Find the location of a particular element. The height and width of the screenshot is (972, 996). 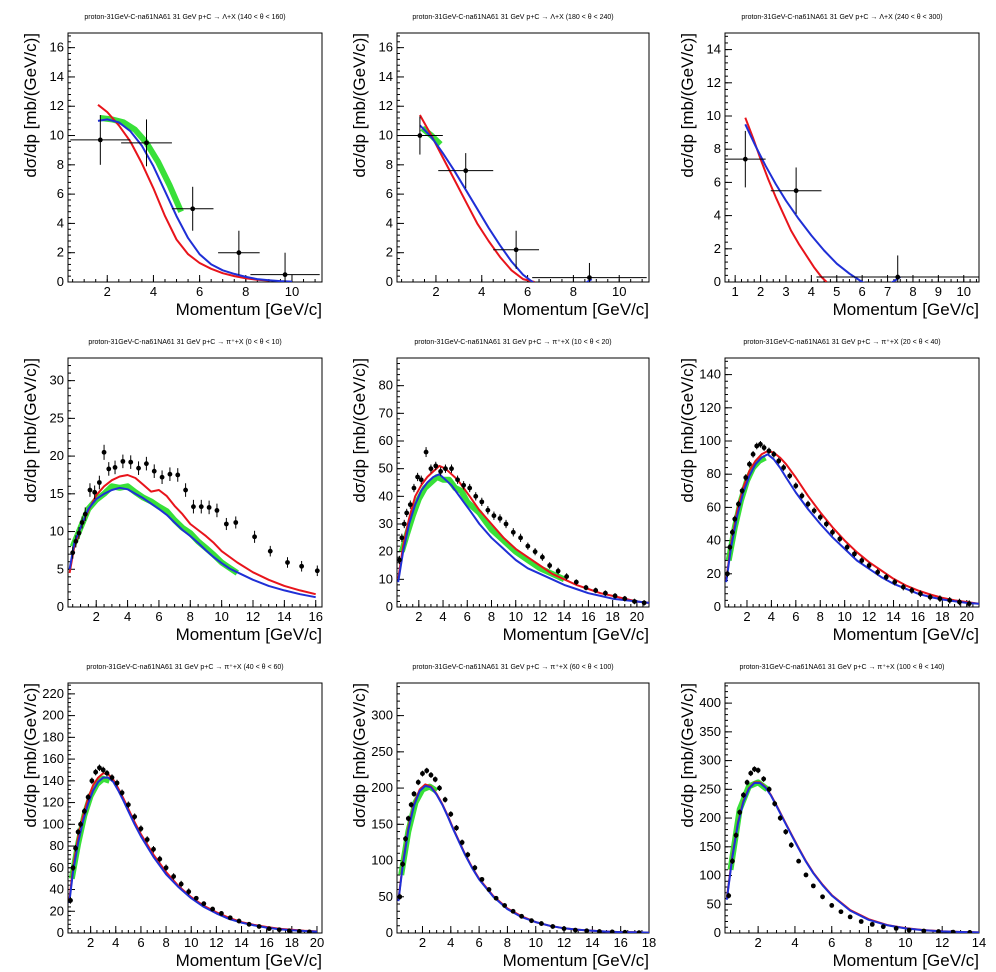

x-tick-label: 16 is located at coordinates (918, 616).